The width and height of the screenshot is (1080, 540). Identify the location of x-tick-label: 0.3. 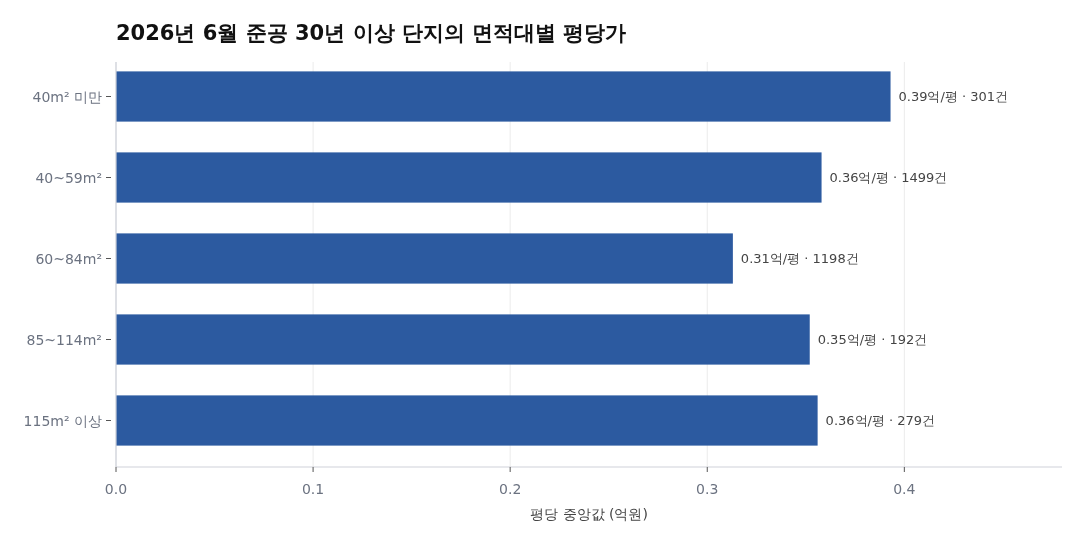
(707, 489).